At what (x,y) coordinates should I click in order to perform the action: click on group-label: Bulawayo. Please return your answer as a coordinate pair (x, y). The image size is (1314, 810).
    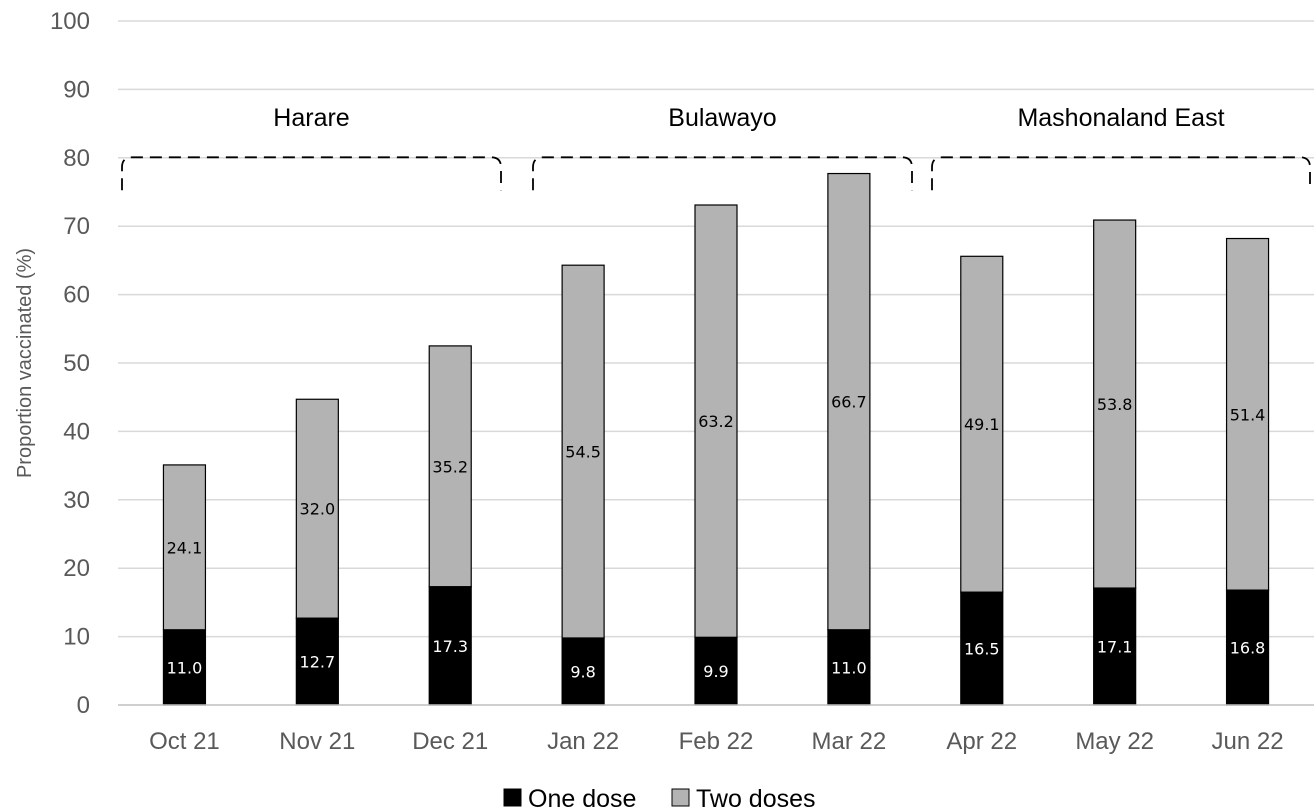
    Looking at the image, I should click on (722, 118).